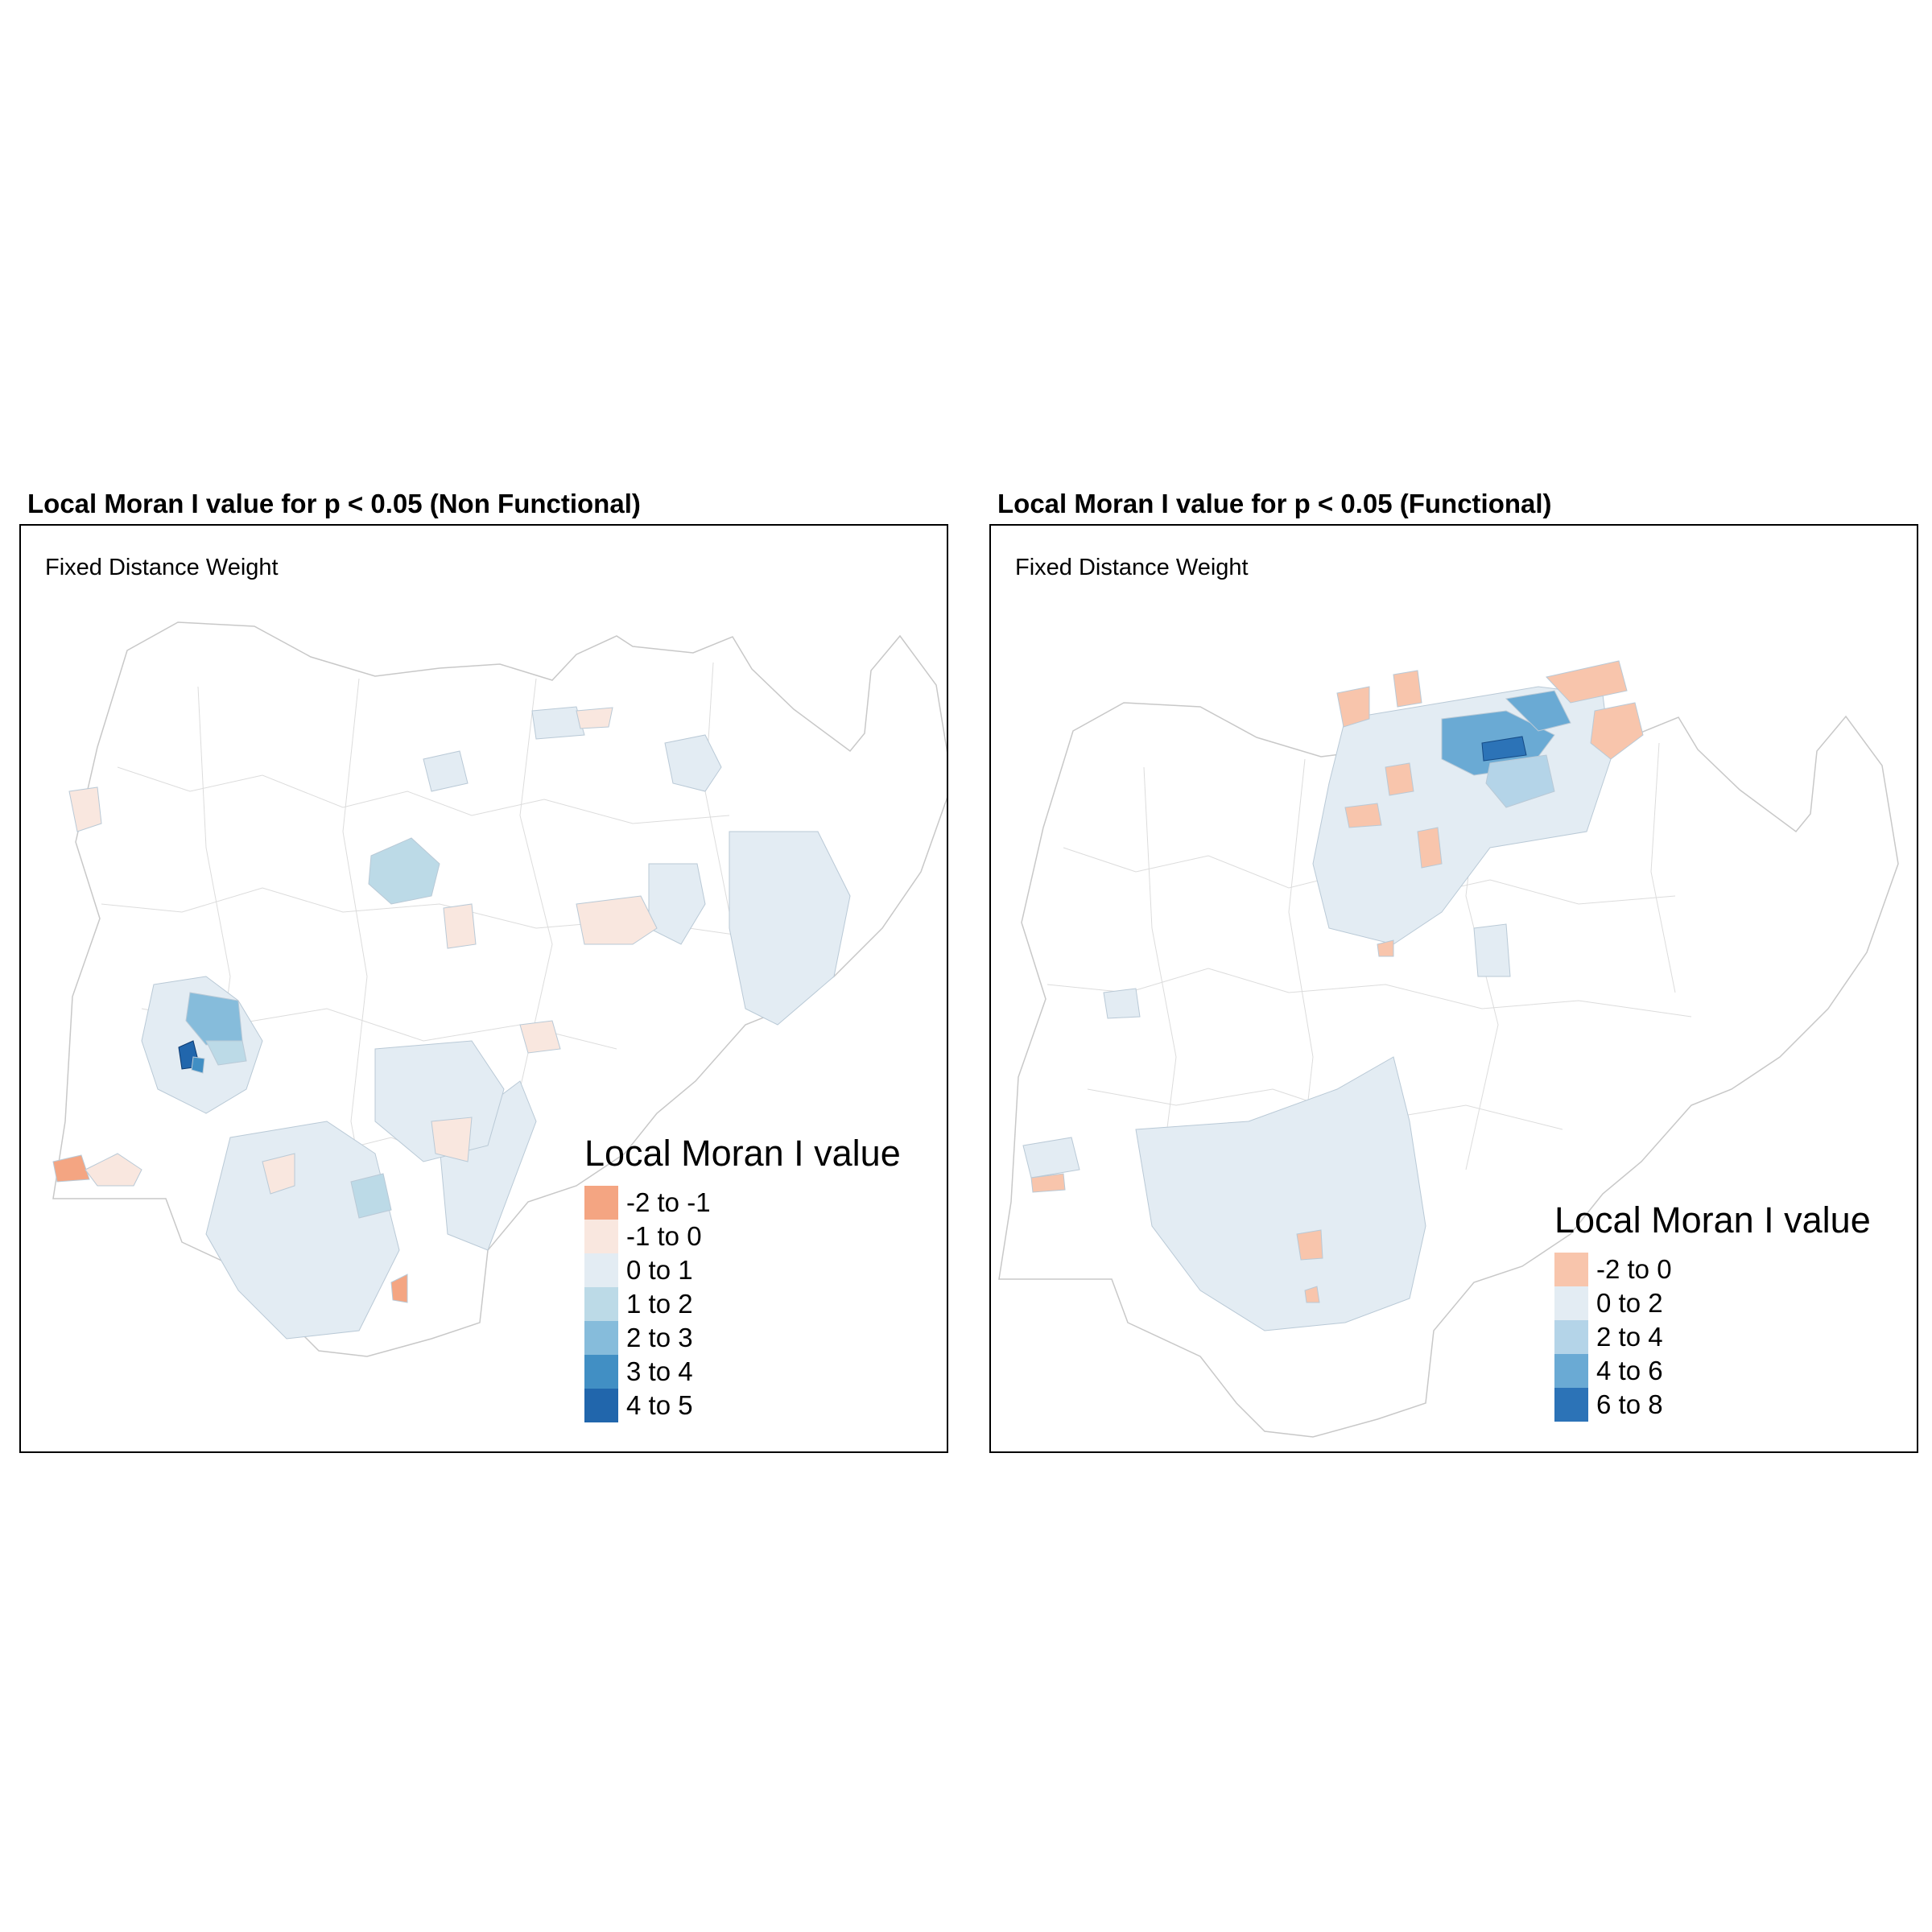 The width and height of the screenshot is (1932, 1932). What do you see at coordinates (439, 1101) in the screenshot?
I see `region-central` at bounding box center [439, 1101].